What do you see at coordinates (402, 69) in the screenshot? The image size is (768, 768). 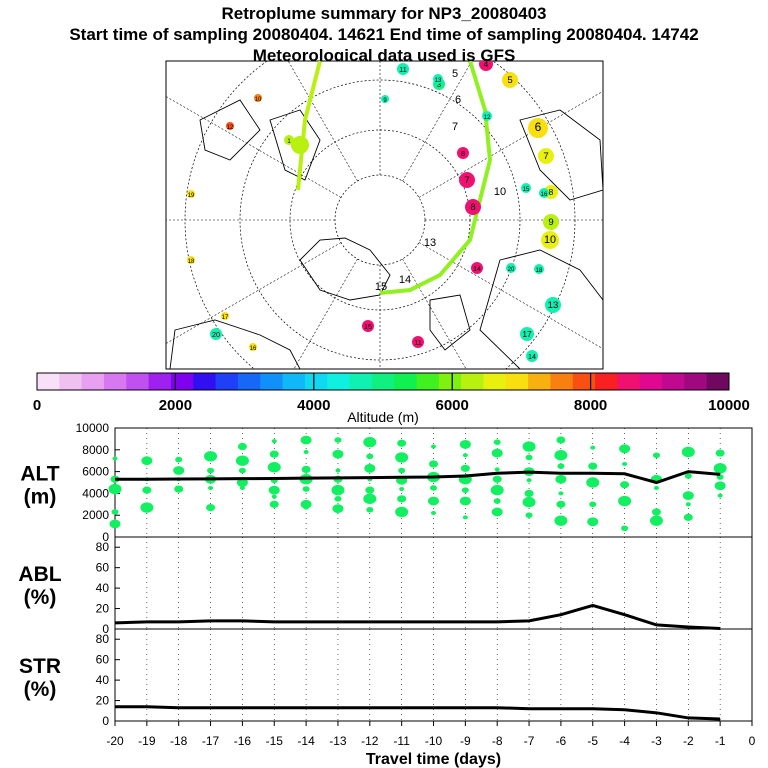 I see `trajectory-day-label: 11` at bounding box center [402, 69].